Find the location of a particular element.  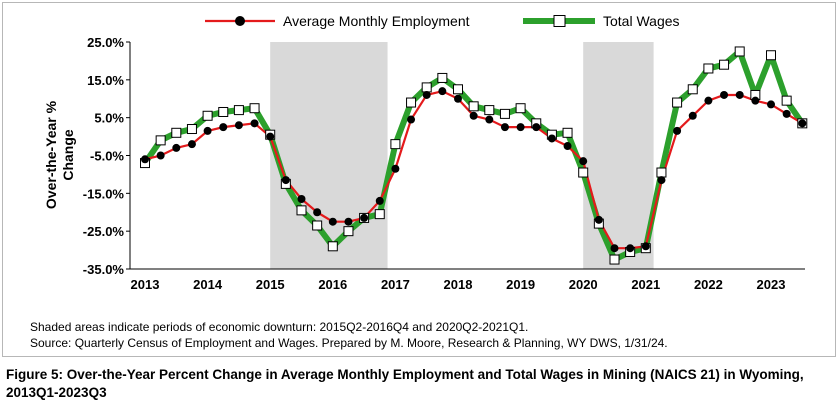

x-tick-label: 2021 is located at coordinates (645, 284).